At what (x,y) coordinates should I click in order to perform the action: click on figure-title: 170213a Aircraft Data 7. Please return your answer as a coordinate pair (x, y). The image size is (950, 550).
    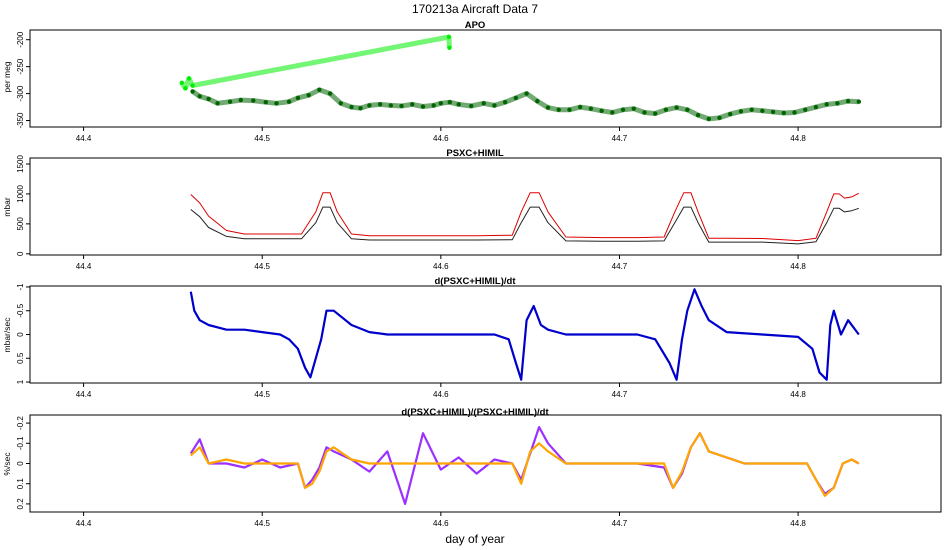
    Looking at the image, I should click on (475, 9).